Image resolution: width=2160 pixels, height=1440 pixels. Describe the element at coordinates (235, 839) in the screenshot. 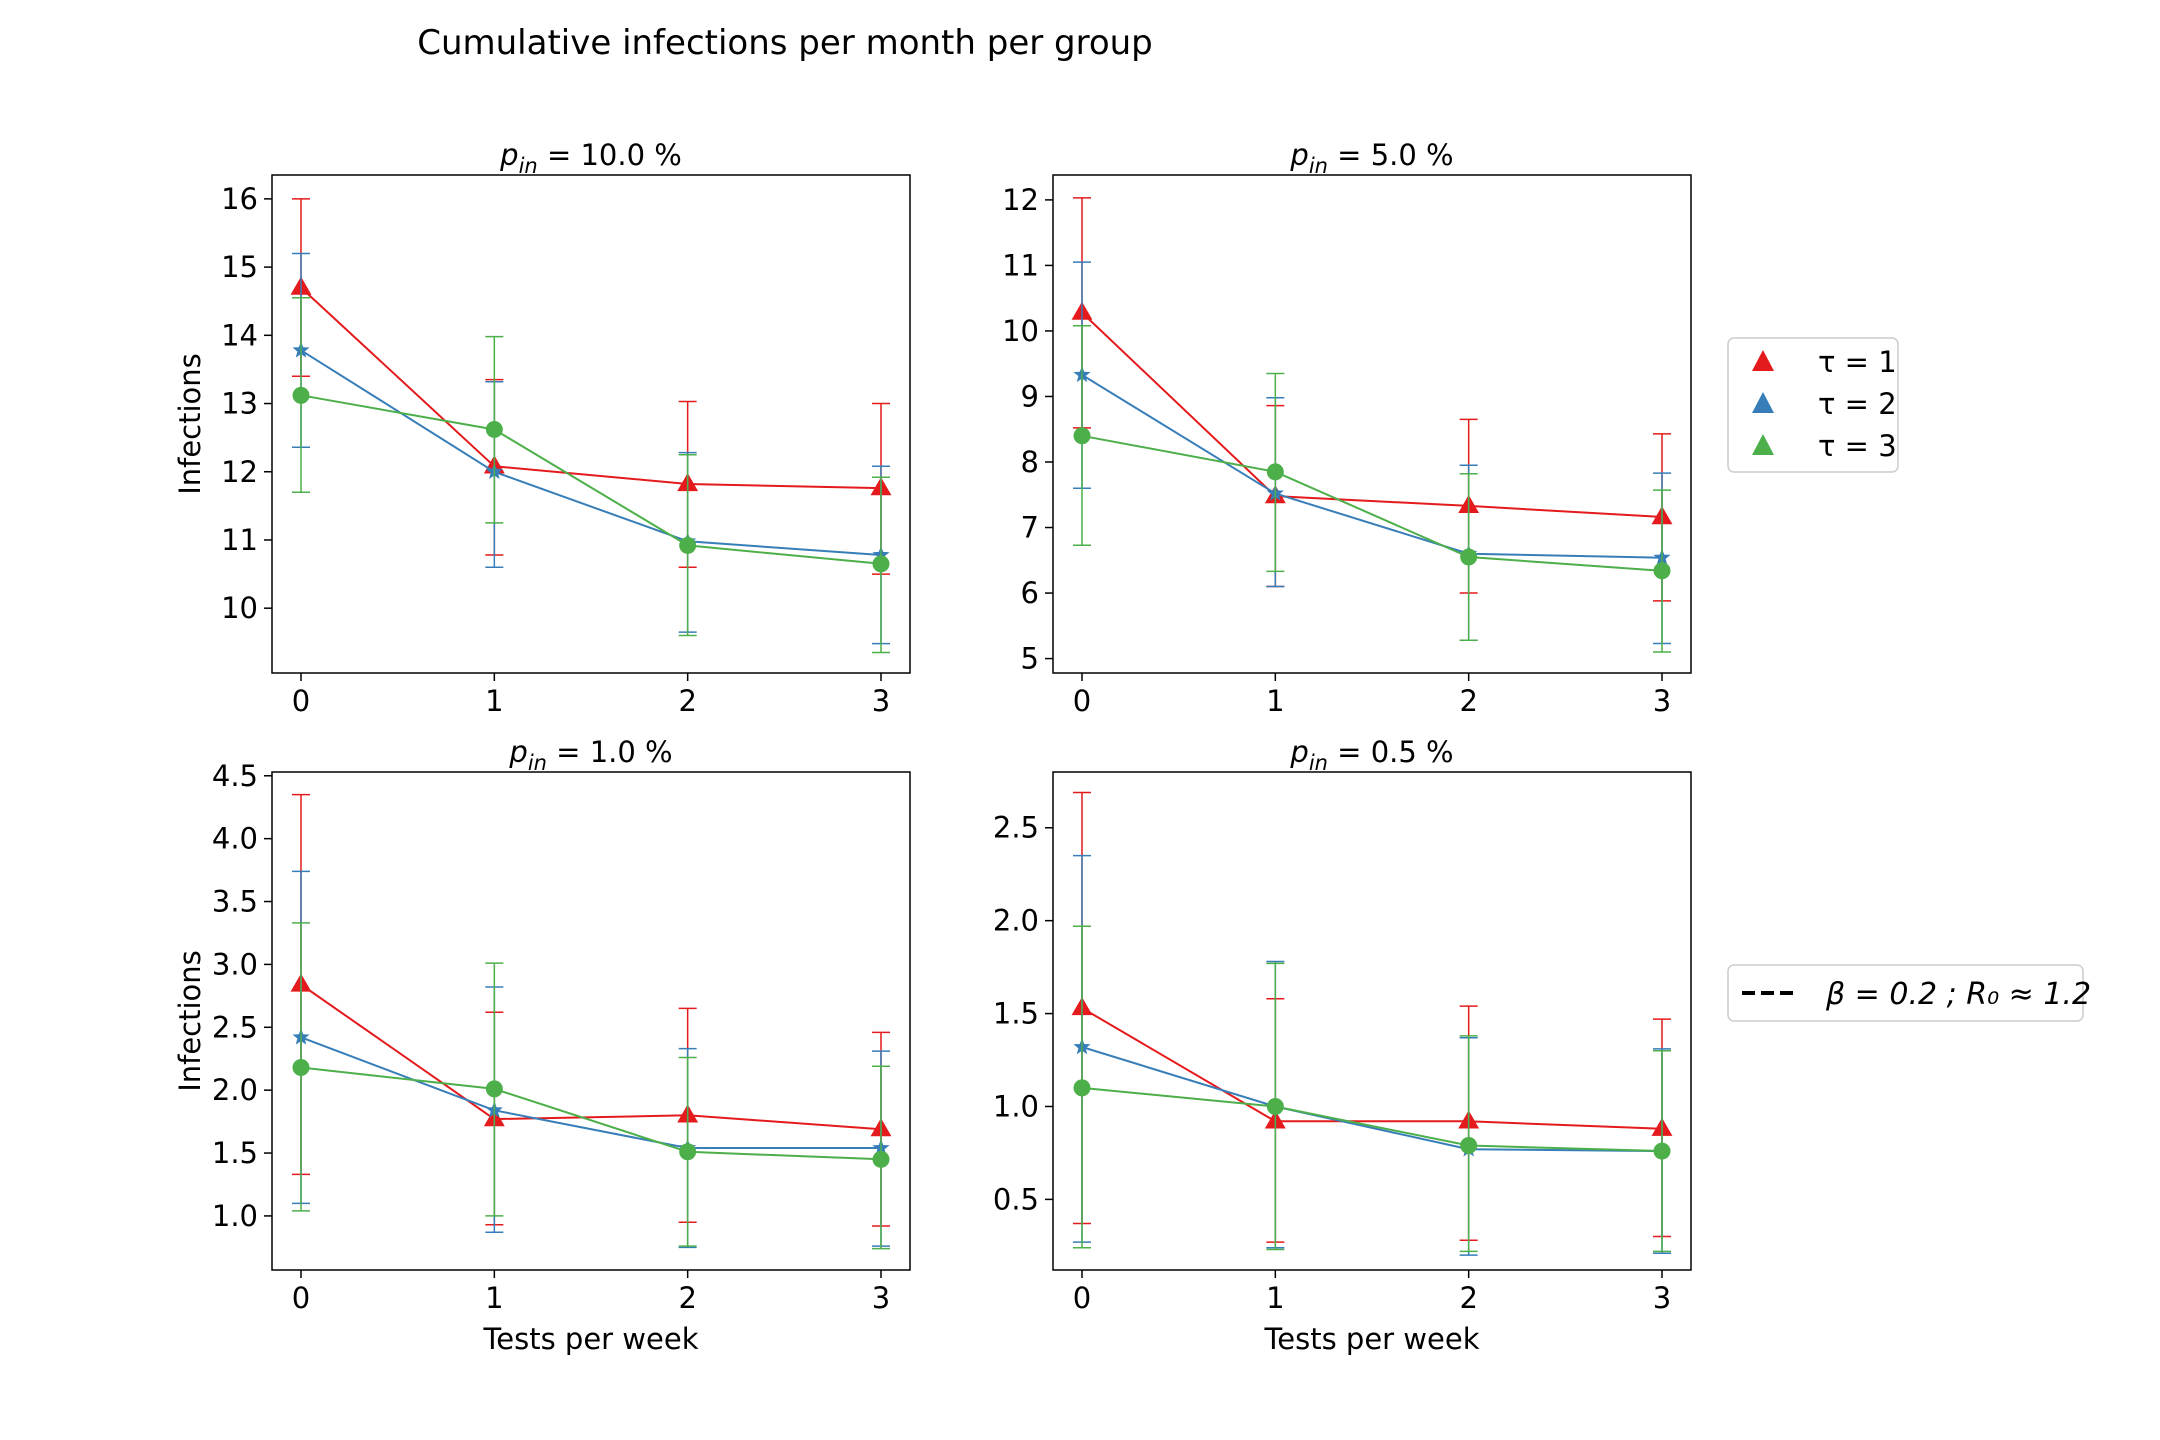

I see `y-tick-label: 4.0` at that location.